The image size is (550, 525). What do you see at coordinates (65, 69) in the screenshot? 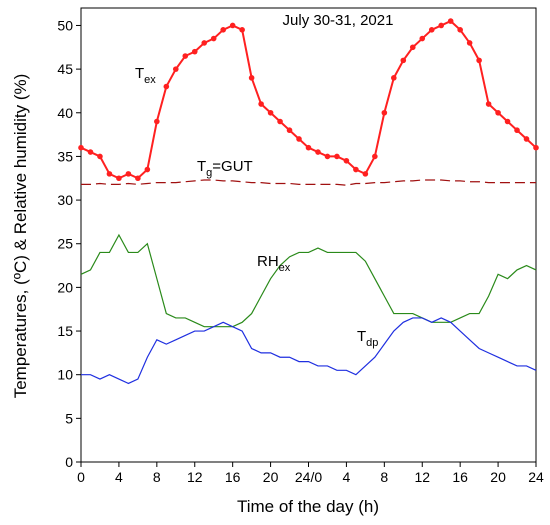
I see `y-tick-label: 45` at bounding box center [65, 69].